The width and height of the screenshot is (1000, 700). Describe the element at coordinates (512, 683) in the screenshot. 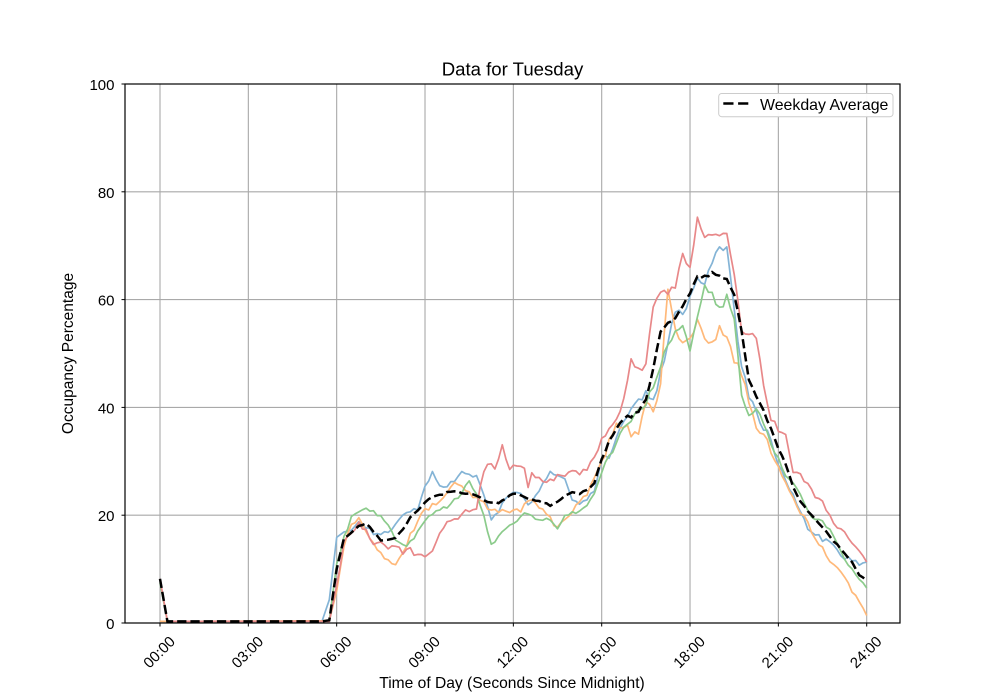

I see `svg-text:Time of Day (Seconds Since Mid: Time of Day (Seconds Since Midnight)` at that location.